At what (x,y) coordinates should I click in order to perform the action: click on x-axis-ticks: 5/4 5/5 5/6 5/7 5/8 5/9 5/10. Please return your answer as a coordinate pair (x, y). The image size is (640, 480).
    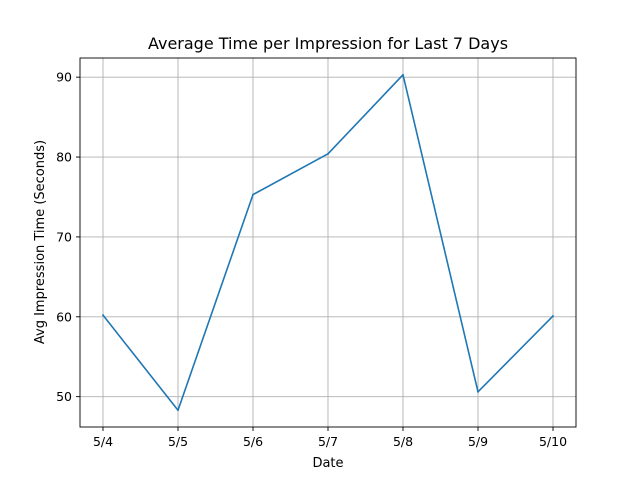
    Looking at the image, I should click on (330, 438).